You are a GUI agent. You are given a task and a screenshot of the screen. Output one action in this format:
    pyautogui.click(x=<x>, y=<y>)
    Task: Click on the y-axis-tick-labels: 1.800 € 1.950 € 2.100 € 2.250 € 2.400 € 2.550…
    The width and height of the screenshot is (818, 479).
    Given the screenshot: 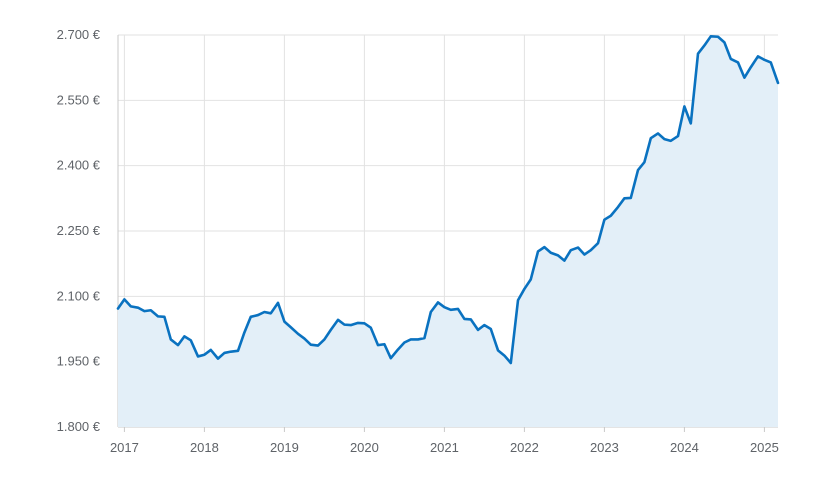 What is the action you would take?
    pyautogui.click(x=79, y=230)
    